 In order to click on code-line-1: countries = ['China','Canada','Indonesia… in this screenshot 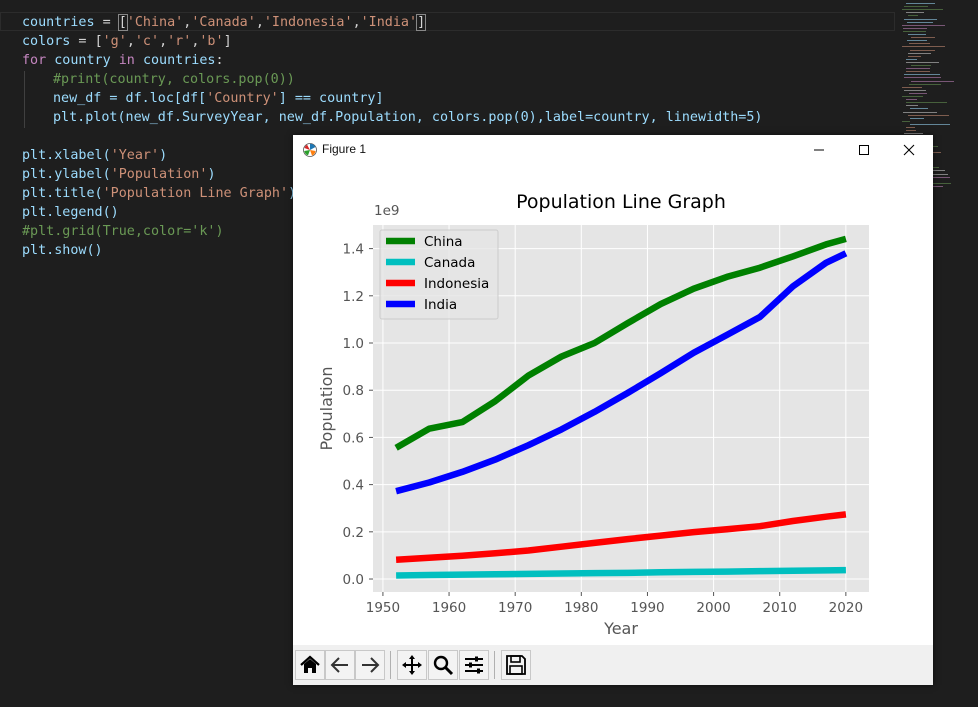, I will do `click(224, 22)`.